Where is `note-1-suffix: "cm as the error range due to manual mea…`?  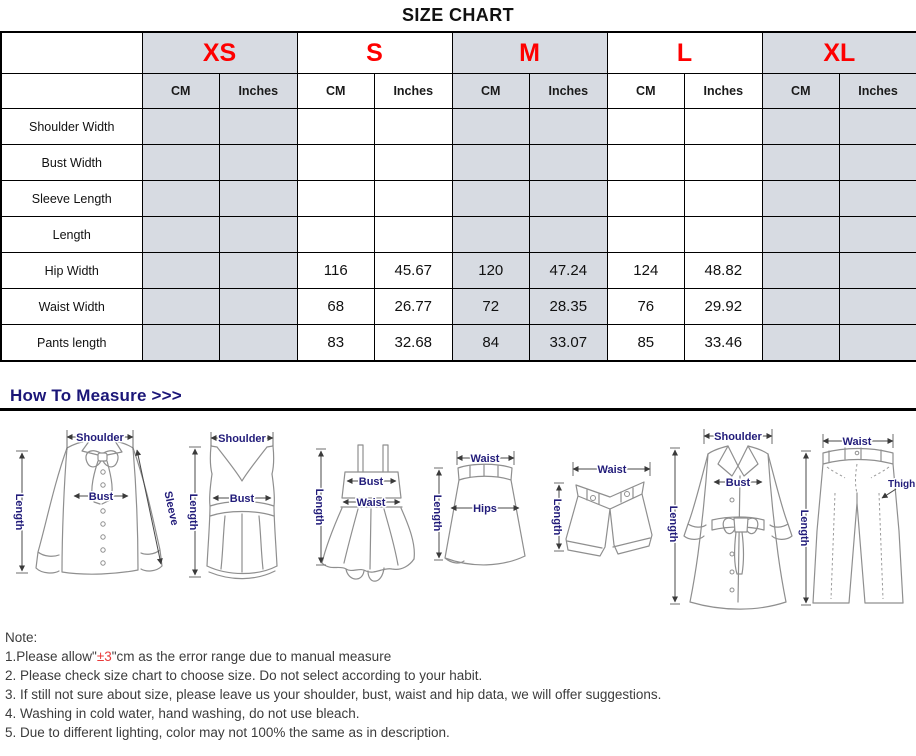 note-1-suffix: "cm as the error range due to manual mea… is located at coordinates (251, 656).